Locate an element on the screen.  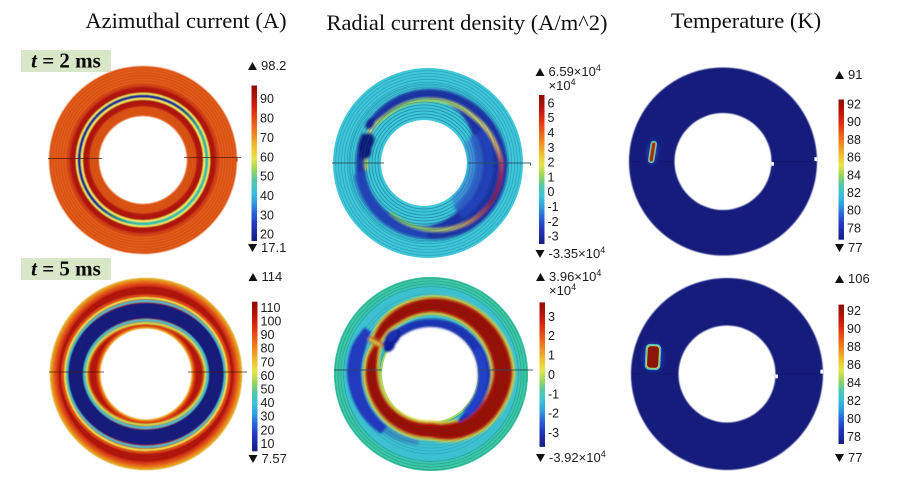
svg-text: t = 5 ms is located at coordinates (66, 269).